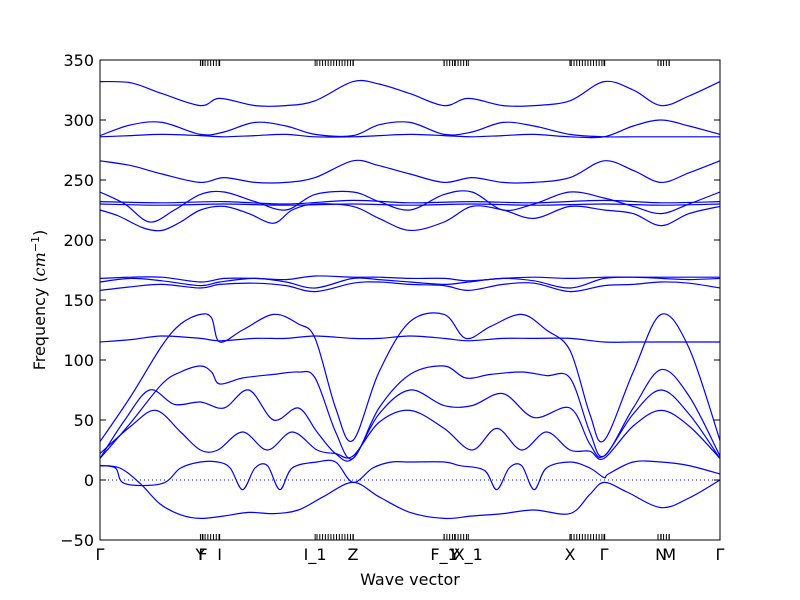 This screenshot has height=600, width=800. What do you see at coordinates (35, 244) in the screenshot?
I see `y-axis-label-exponent: −1` at bounding box center [35, 244].